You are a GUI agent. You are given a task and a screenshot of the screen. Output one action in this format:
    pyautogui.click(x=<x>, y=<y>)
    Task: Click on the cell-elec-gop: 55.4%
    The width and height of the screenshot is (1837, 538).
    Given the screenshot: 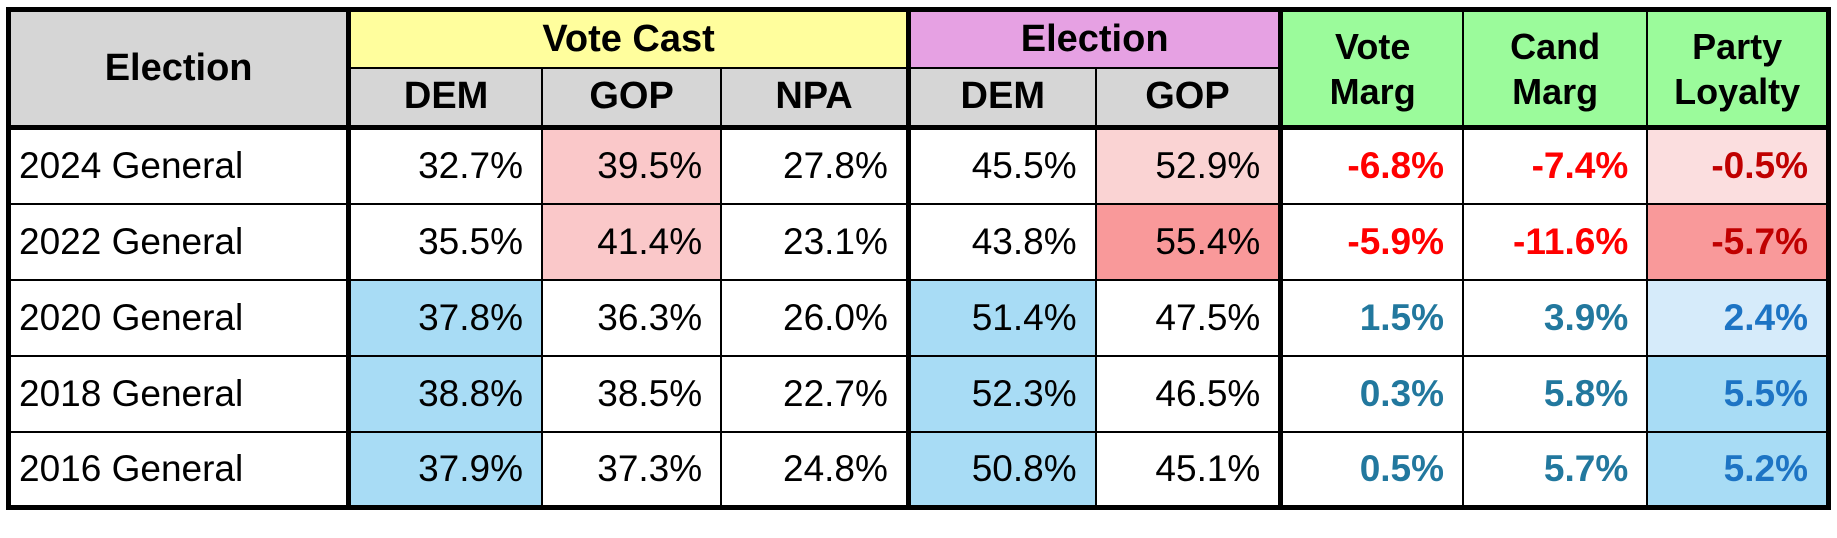 What is the action you would take?
    pyautogui.click(x=1189, y=241)
    